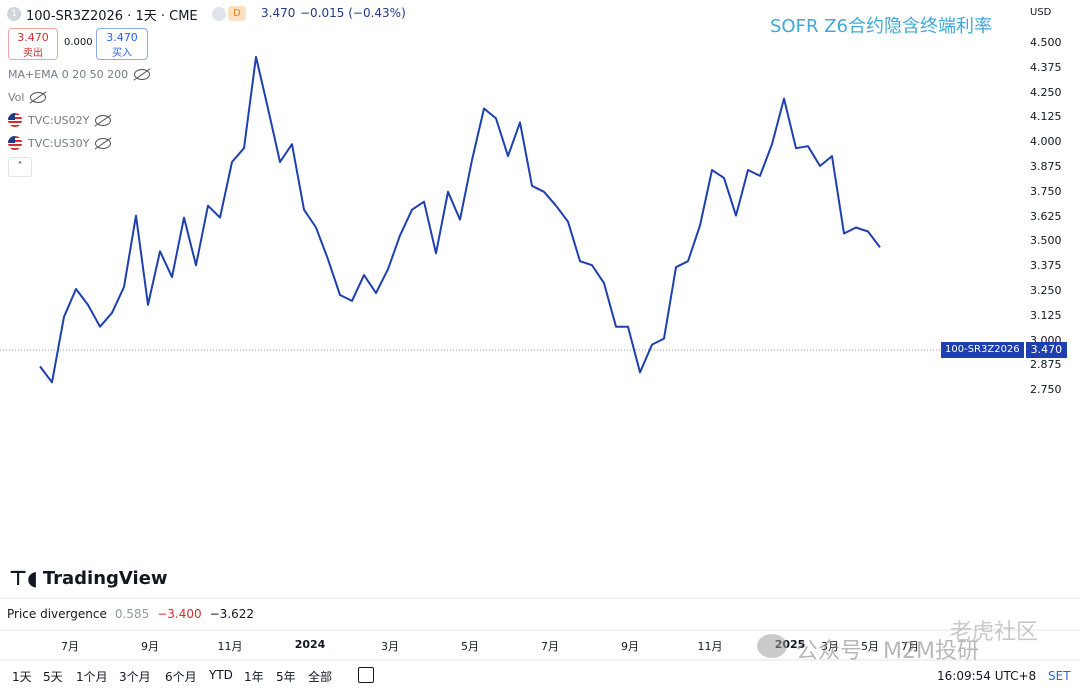  I want to click on tradingview-logo: ⊤◖ TradingView, so click(88, 578).